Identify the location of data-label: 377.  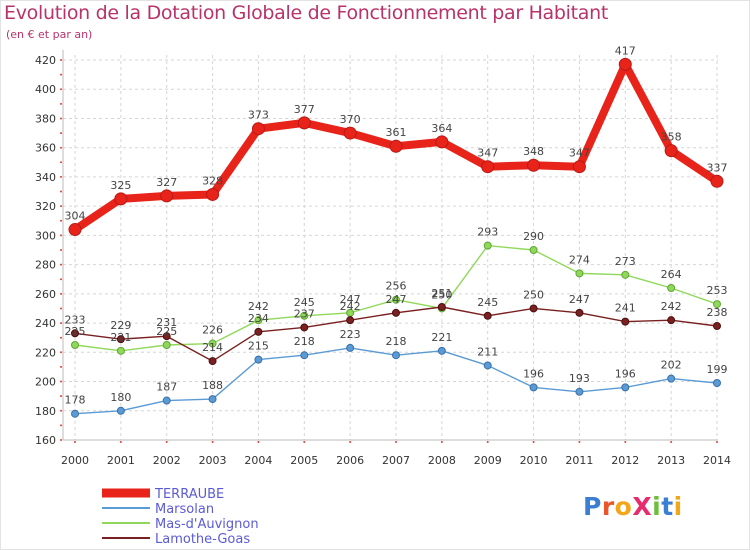
(304, 109).